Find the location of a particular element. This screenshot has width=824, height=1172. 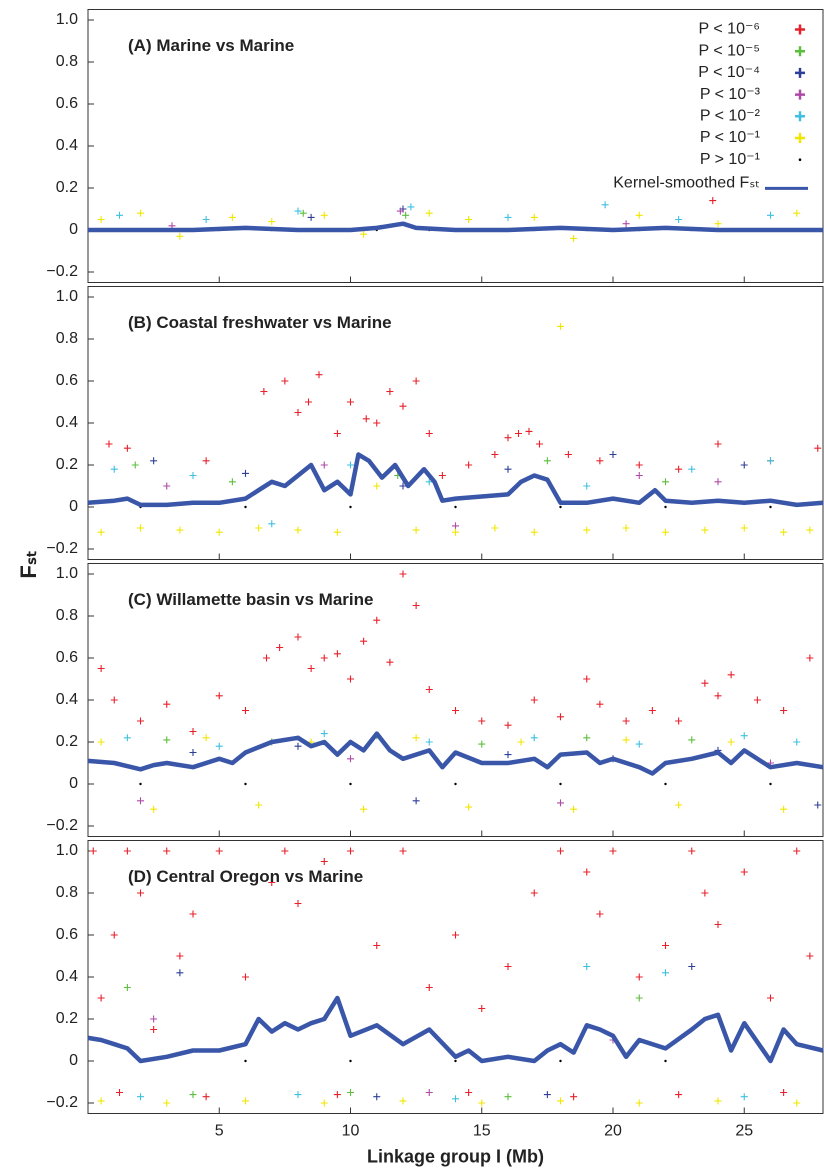

legend-label: P < 10⁻³ is located at coordinates (730, 94).